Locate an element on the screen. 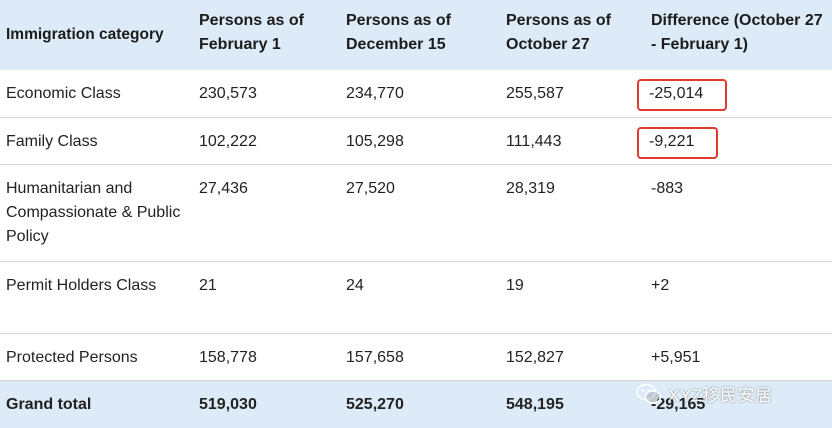 This screenshot has width=832, height=428. watermark: XYZ移民安居 is located at coordinates (704, 393).